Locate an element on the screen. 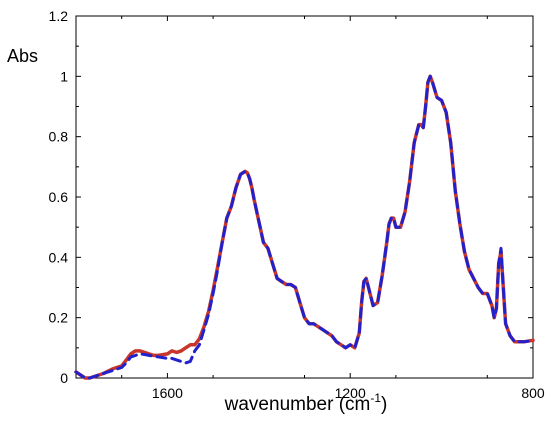  y-tick-label: 0.2 is located at coordinates (59, 318).